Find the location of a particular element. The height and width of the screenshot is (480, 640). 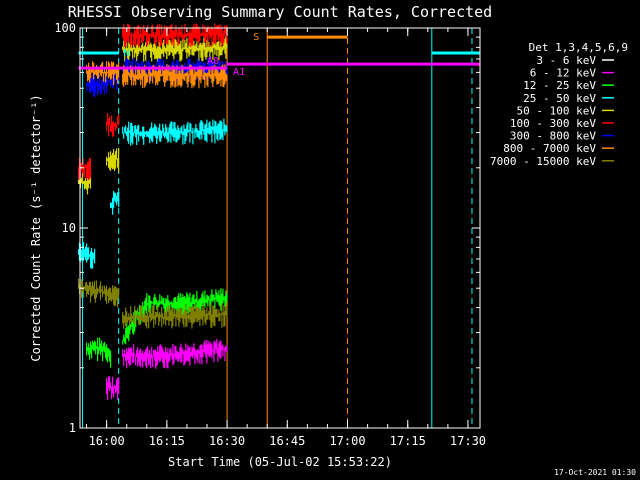

x-tick-label: 16:30 is located at coordinates (227, 441).